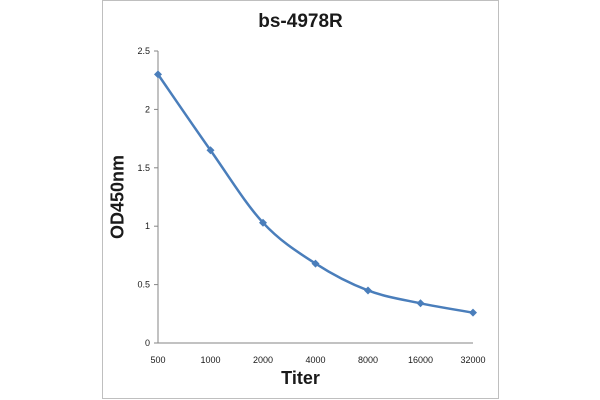 The image size is (600, 400). I want to click on y-tick-label: 1, so click(147, 226).